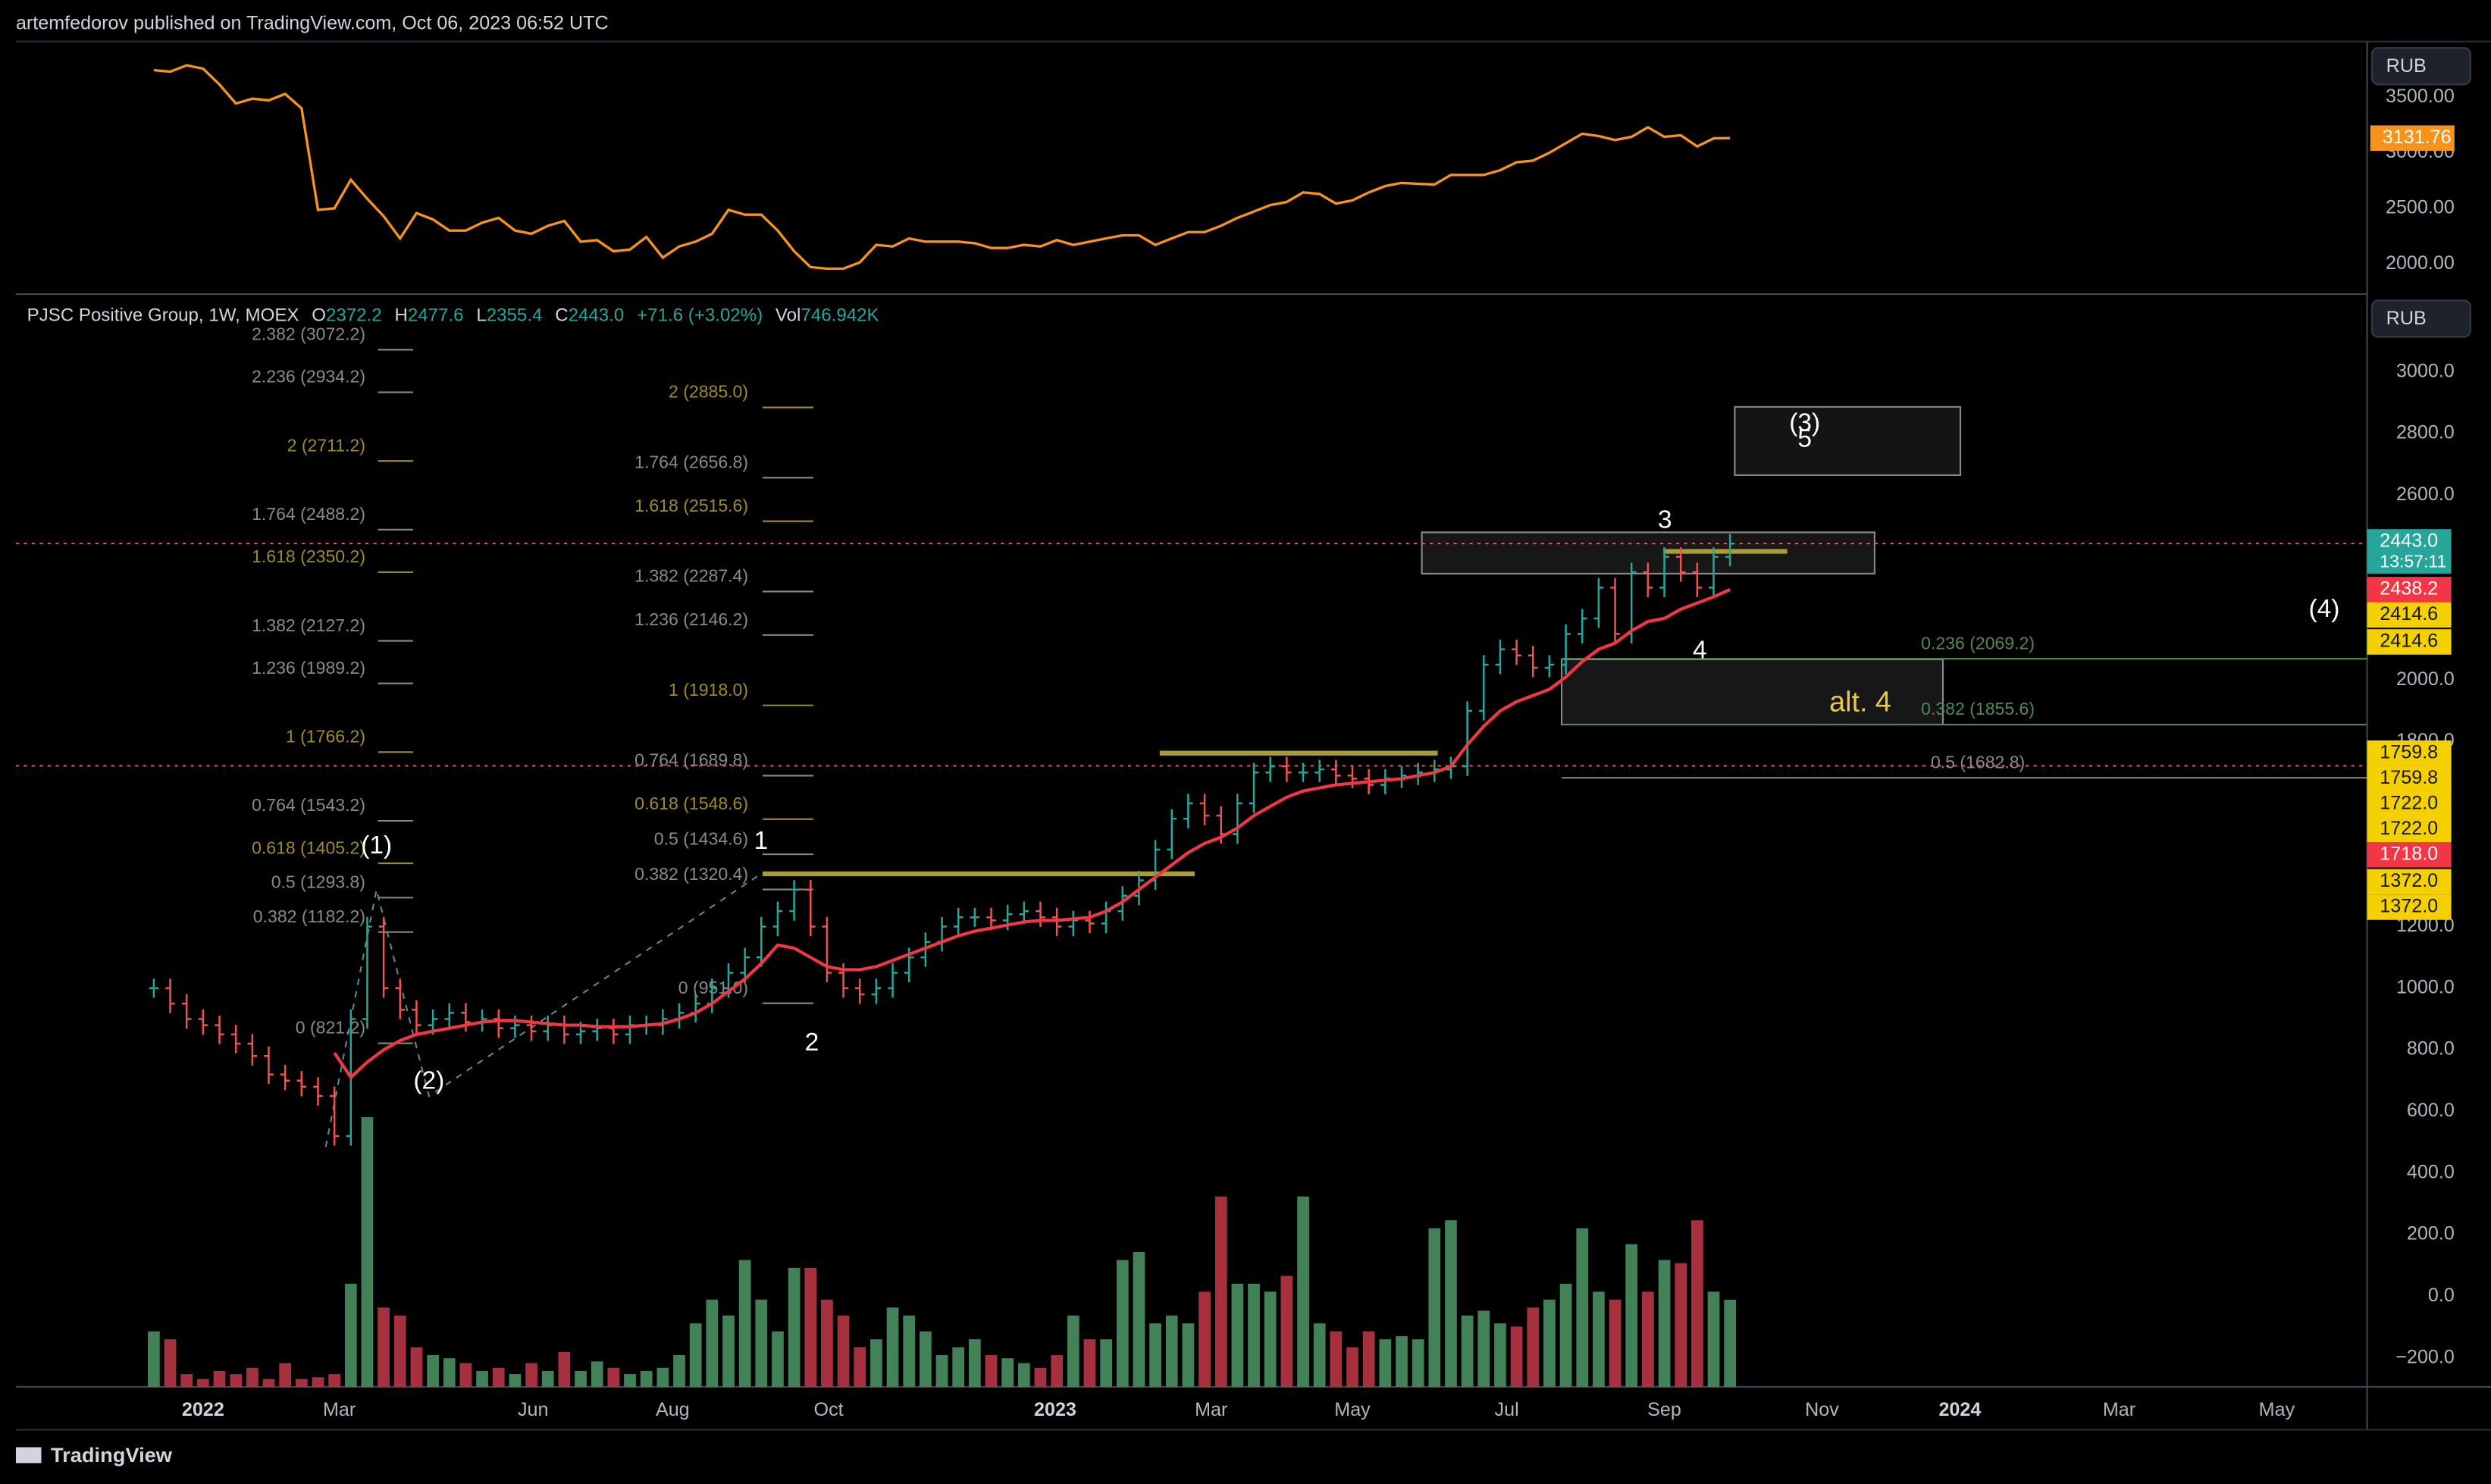 The image size is (2491, 1484). What do you see at coordinates (2420, 96) in the screenshot?
I see `y-tick-label: 3500.00` at bounding box center [2420, 96].